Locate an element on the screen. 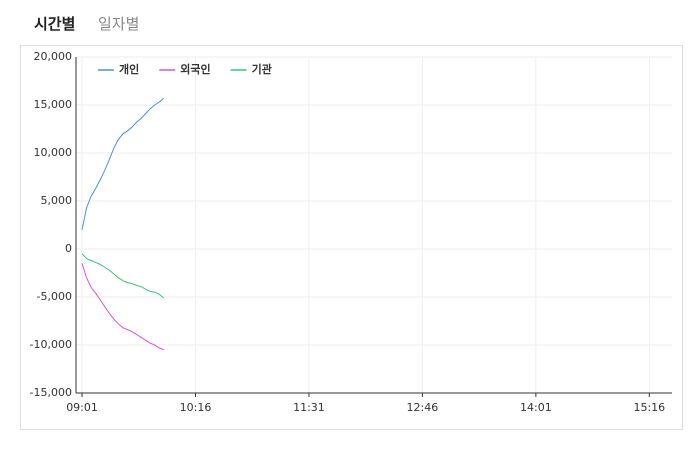 This screenshot has width=696, height=455. y-tick-label: 0 is located at coordinates (68, 248).